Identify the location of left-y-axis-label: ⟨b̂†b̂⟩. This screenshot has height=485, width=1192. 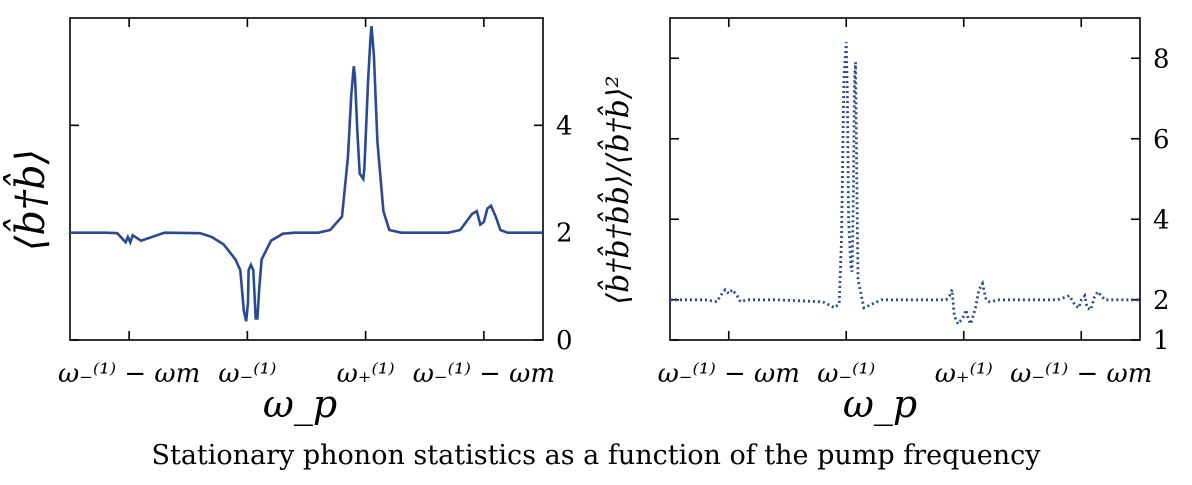
(29, 200).